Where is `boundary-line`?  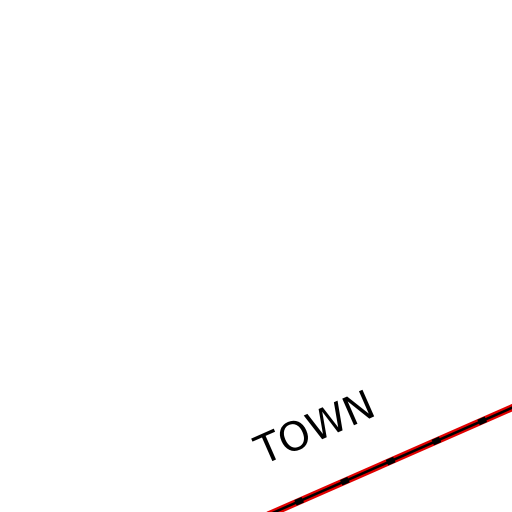 boundary-line is located at coordinates (389, 457).